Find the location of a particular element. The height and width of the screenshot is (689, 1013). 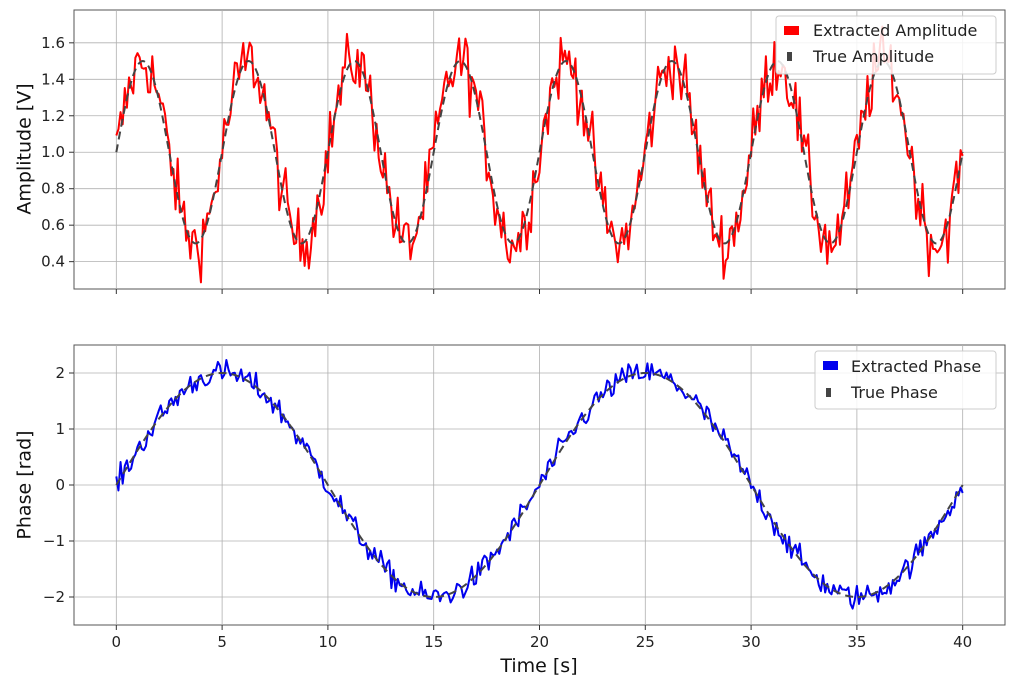

x-tick-label: 25 is located at coordinates (645, 642).